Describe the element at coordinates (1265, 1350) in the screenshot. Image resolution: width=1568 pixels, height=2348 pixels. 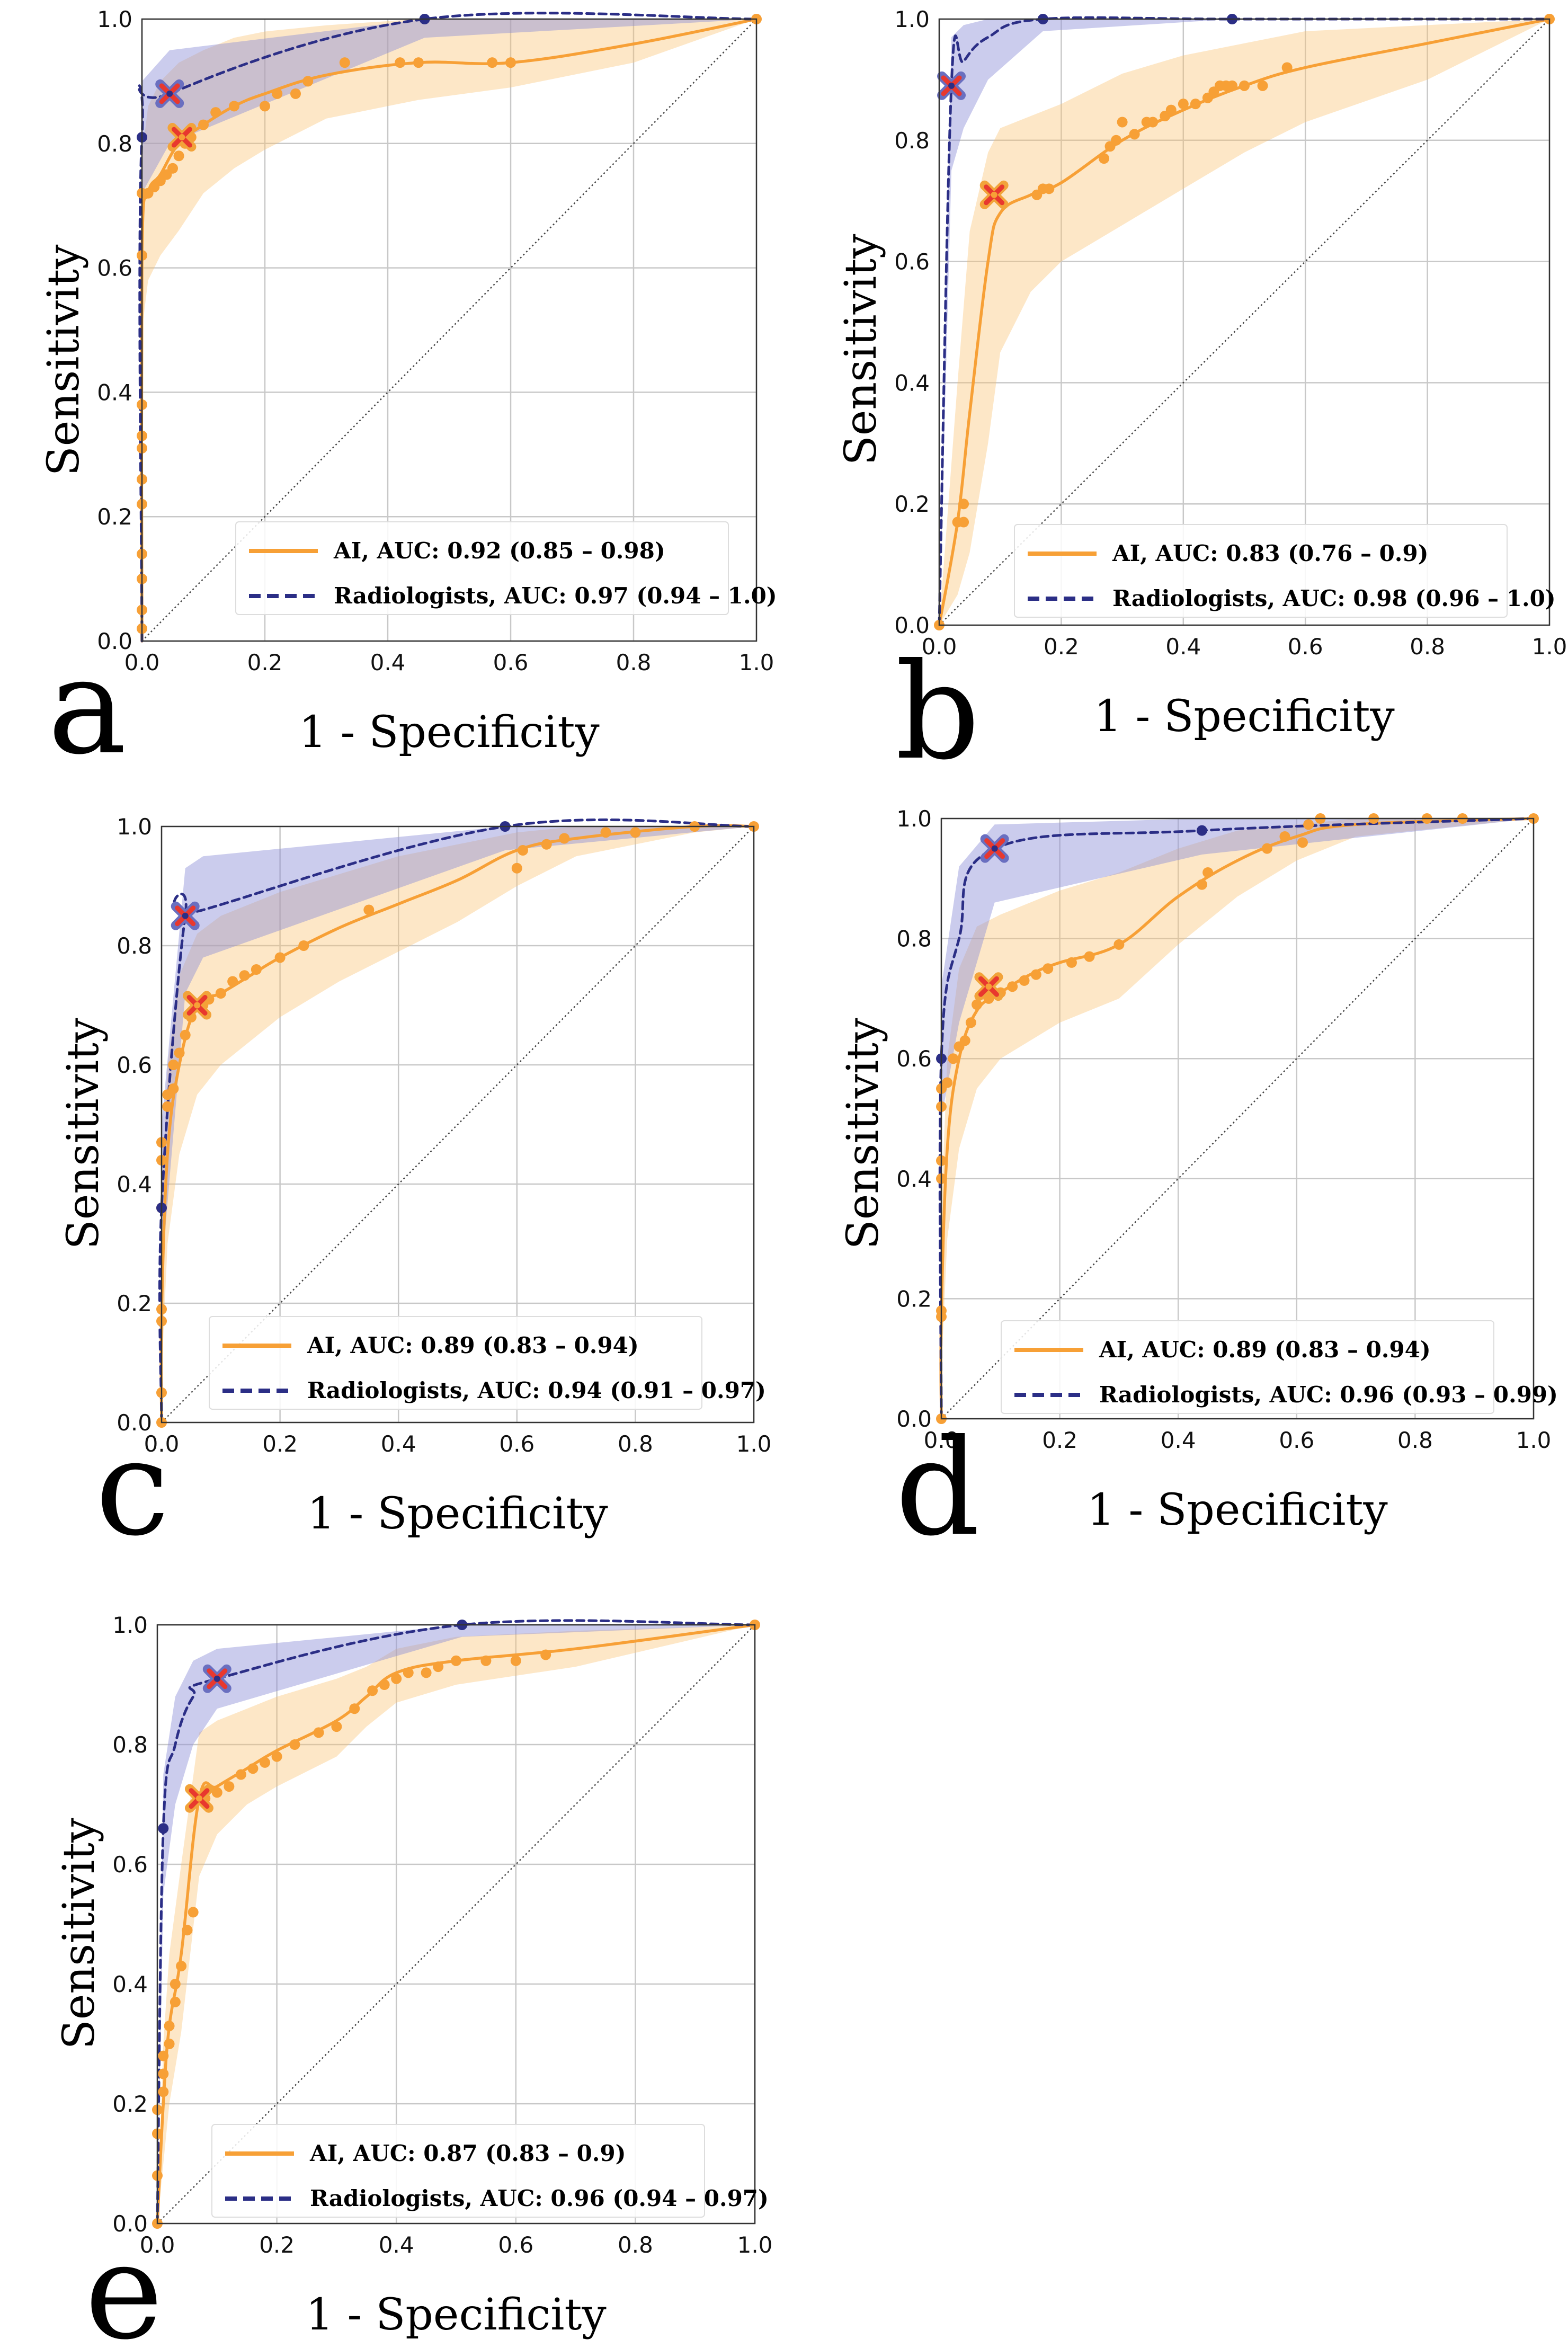
I see `legend-ai-label: AI, AUC: 0.89 (0.83 – 0.94)` at that location.